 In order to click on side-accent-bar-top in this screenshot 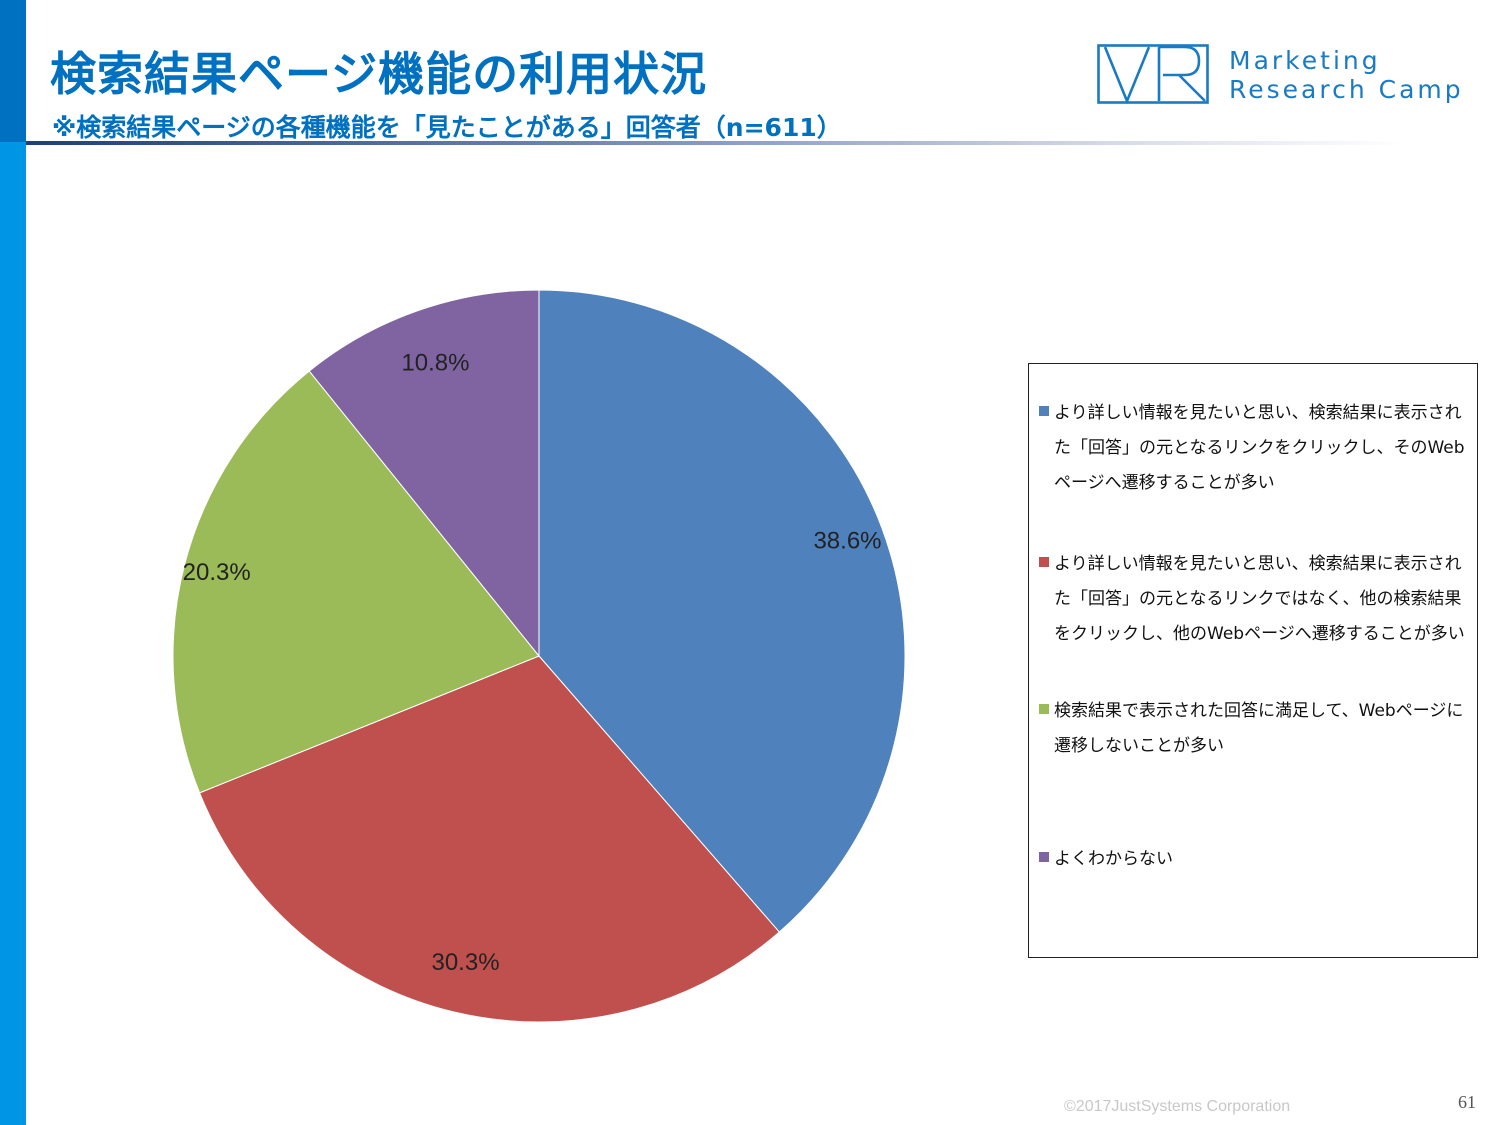, I will do `click(13, 71)`.